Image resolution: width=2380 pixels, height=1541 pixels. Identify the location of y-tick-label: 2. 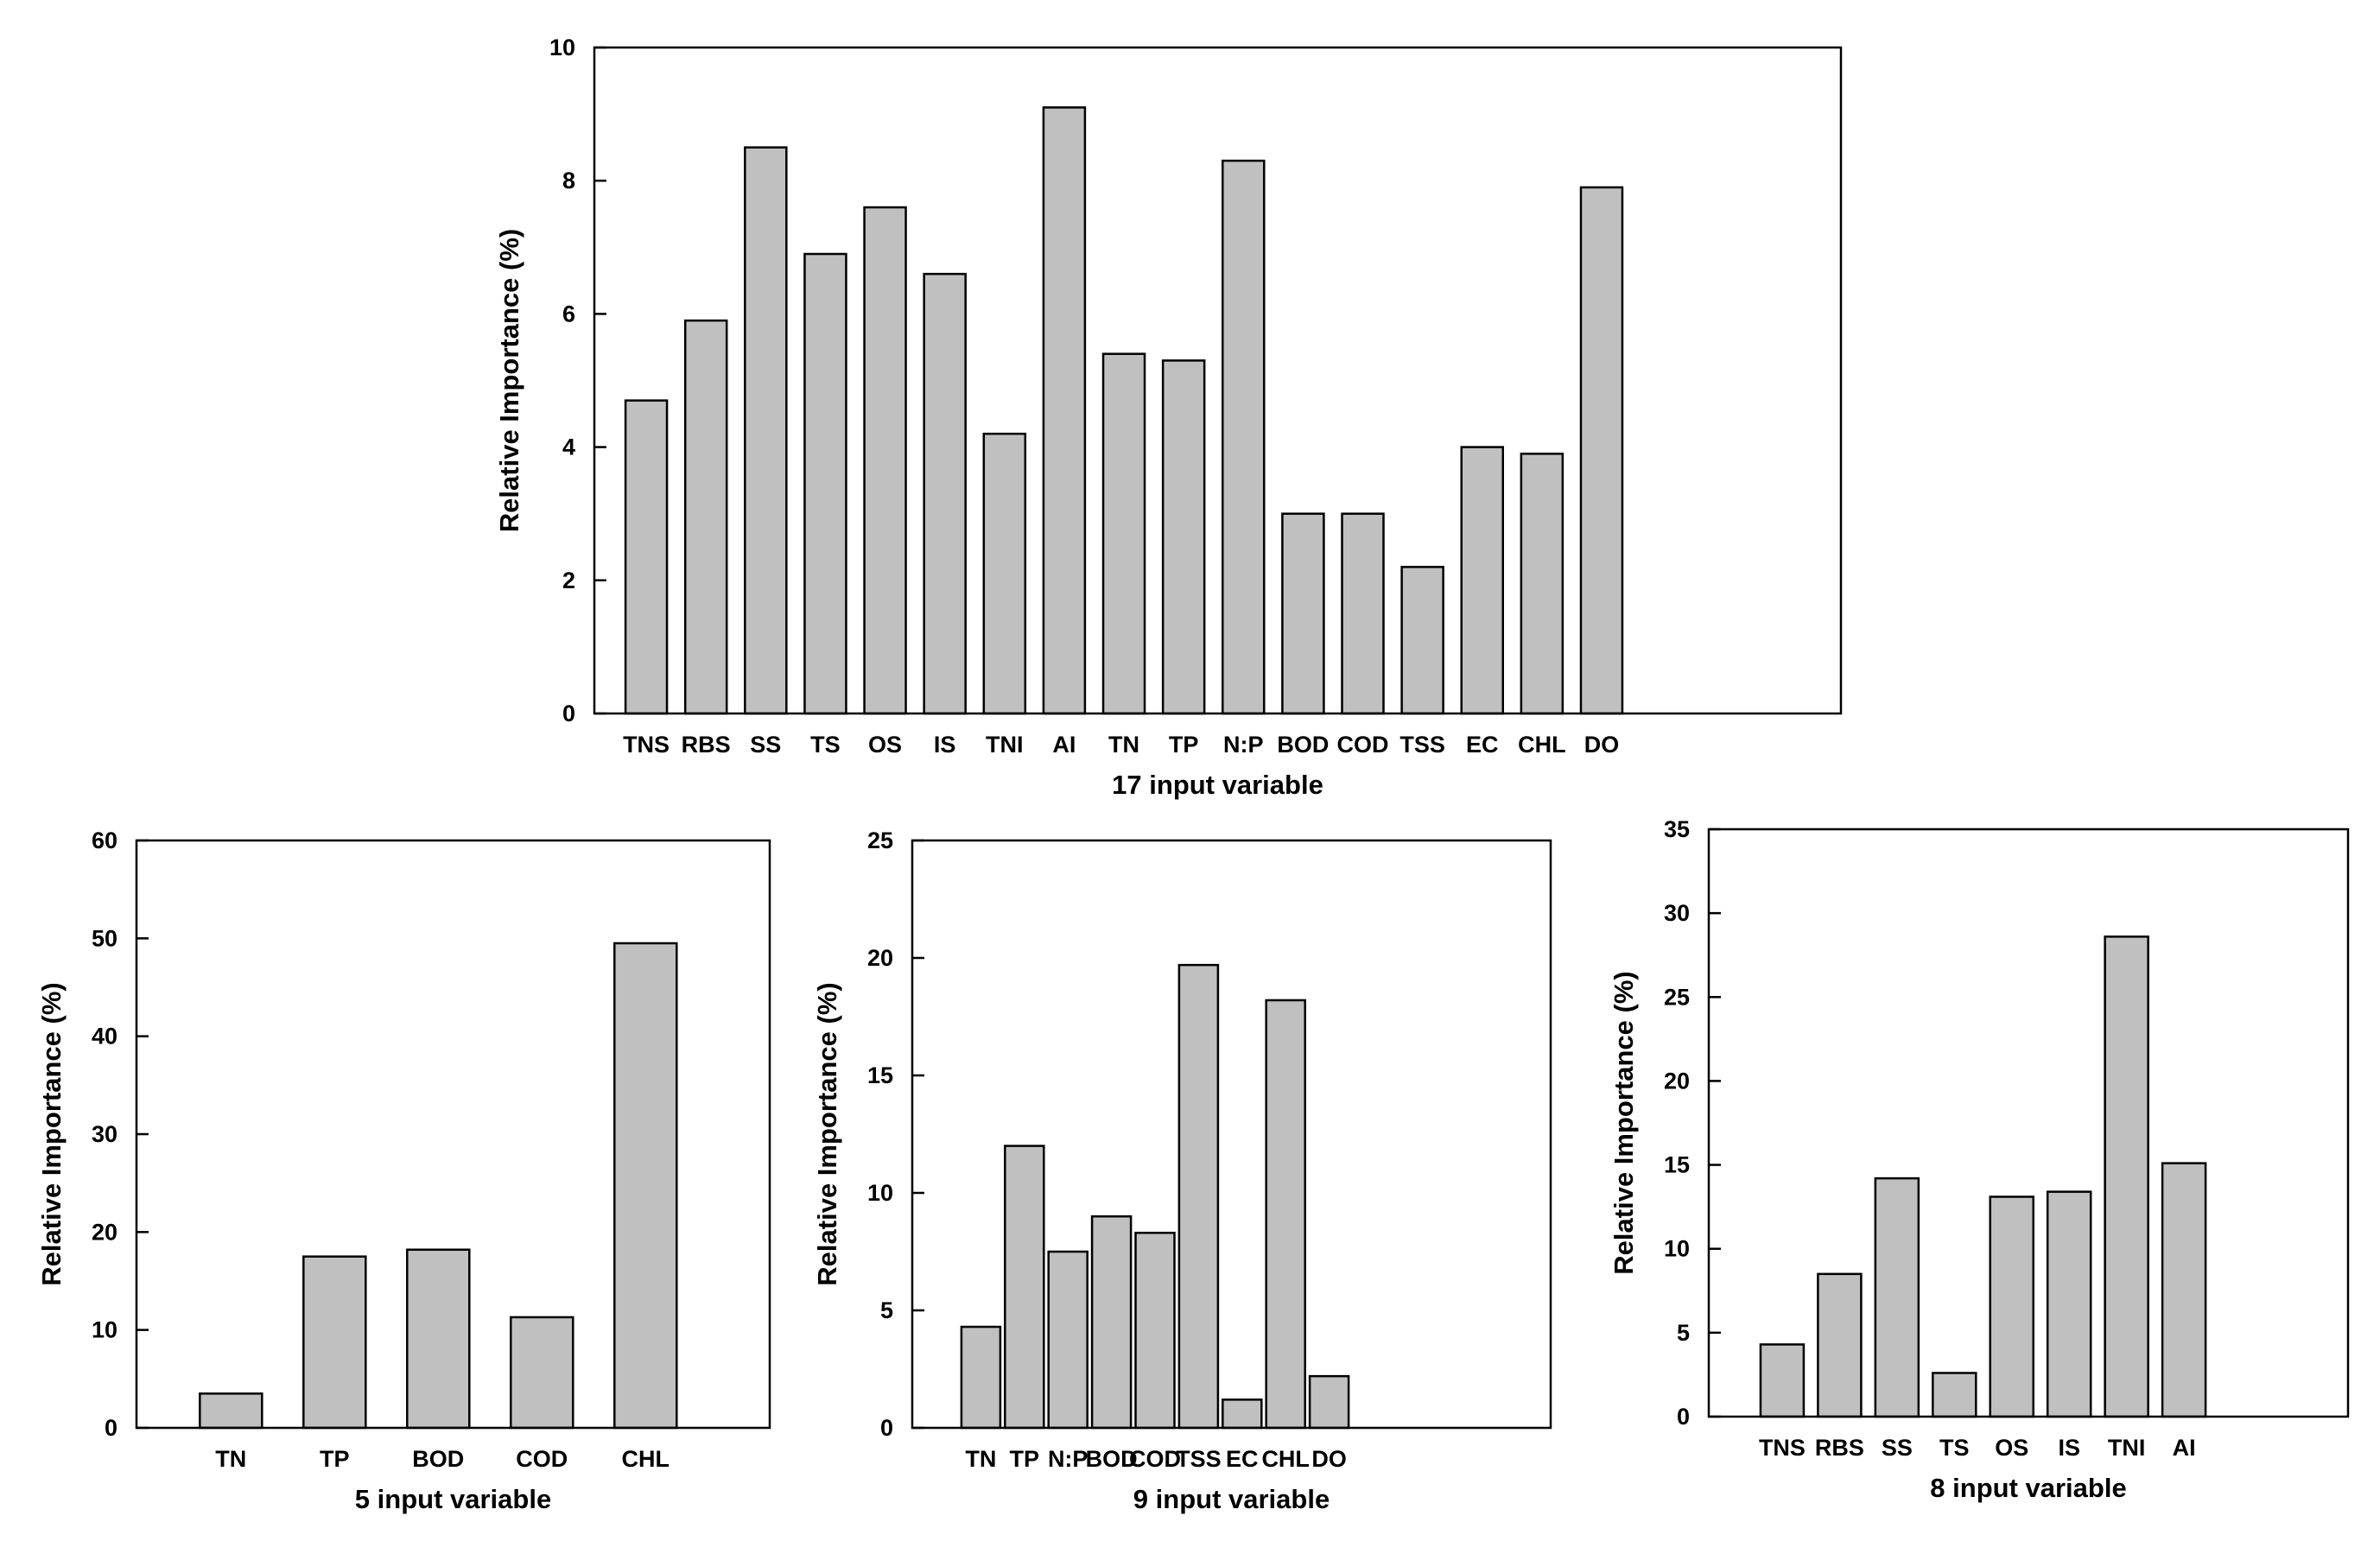
(568, 580).